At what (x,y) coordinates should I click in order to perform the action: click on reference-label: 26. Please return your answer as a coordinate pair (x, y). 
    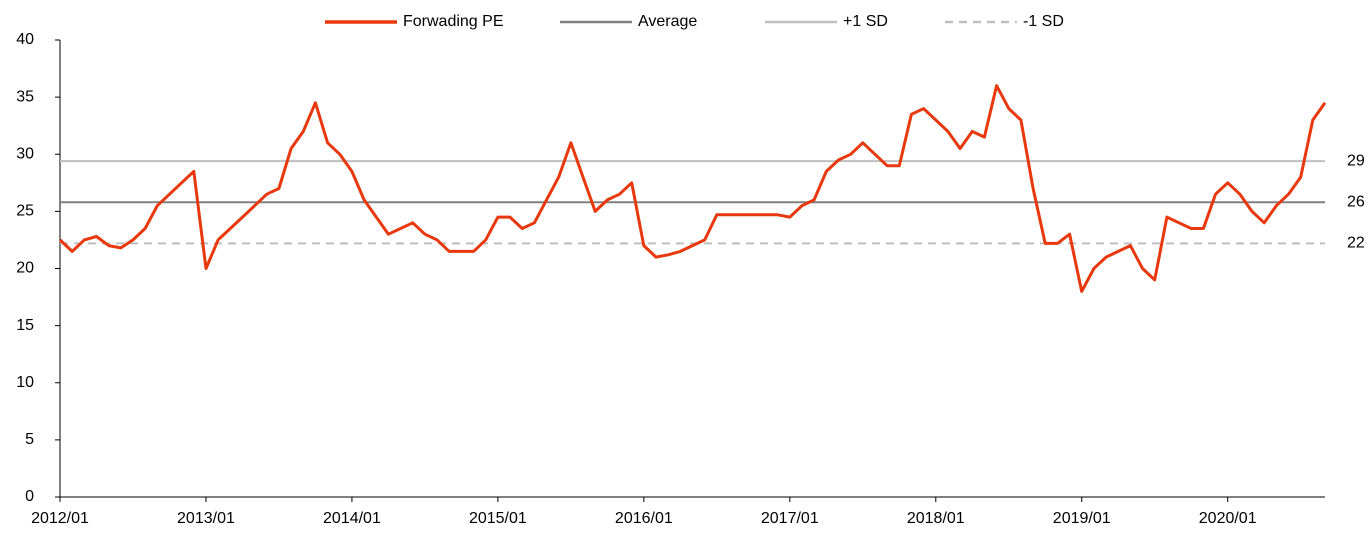
    Looking at the image, I should click on (1356, 201).